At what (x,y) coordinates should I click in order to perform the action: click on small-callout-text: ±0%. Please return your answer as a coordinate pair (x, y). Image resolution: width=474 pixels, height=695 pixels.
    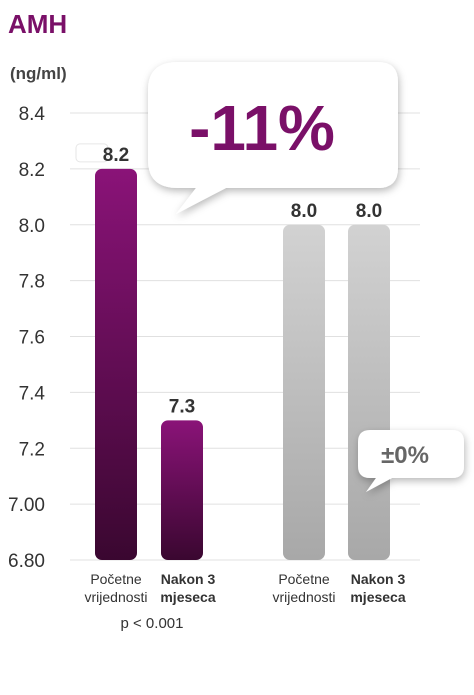
    Looking at the image, I should click on (405, 455).